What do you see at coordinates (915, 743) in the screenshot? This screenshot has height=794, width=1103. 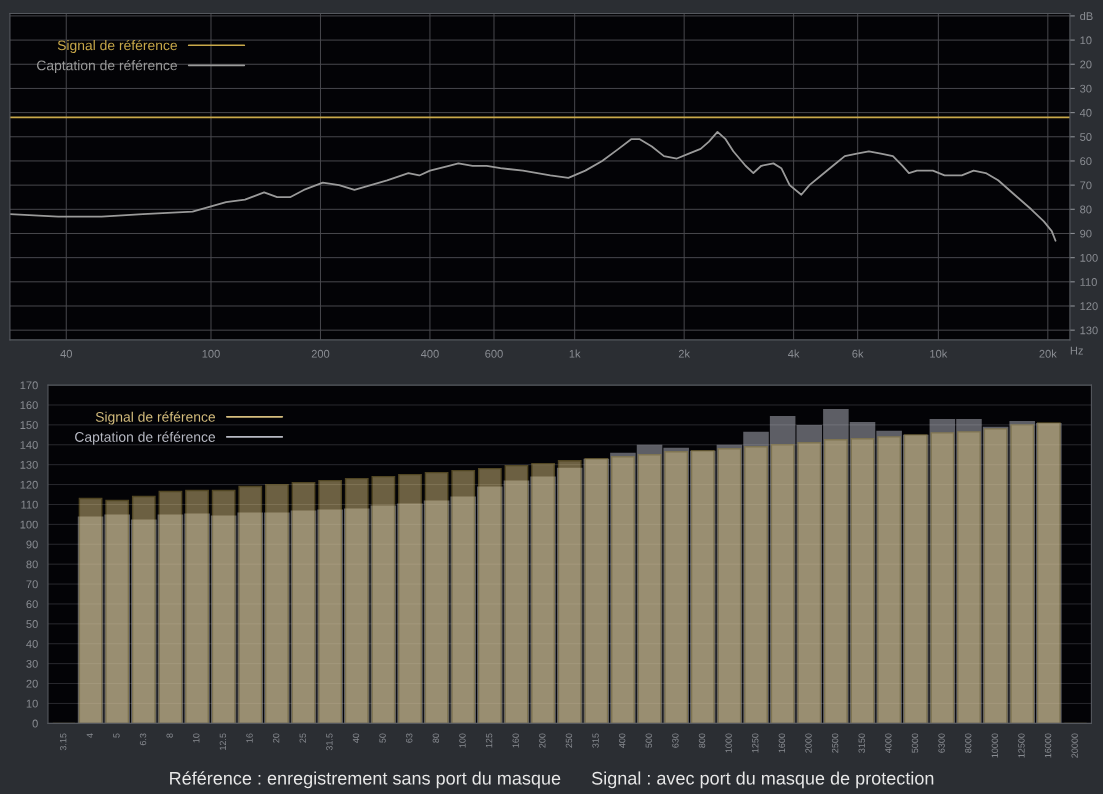 I see `x-tick-label: 5000` at bounding box center [915, 743].